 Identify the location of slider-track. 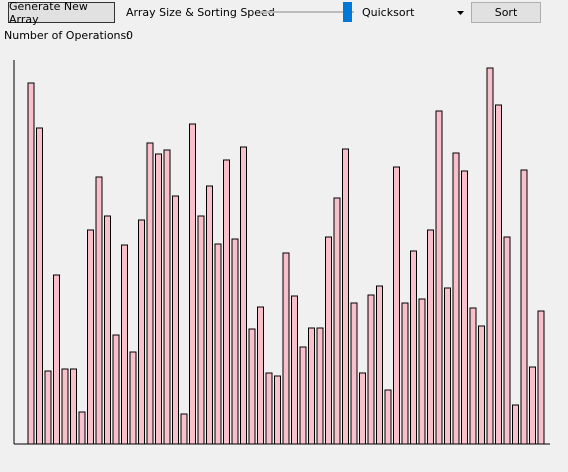
(307, 12).